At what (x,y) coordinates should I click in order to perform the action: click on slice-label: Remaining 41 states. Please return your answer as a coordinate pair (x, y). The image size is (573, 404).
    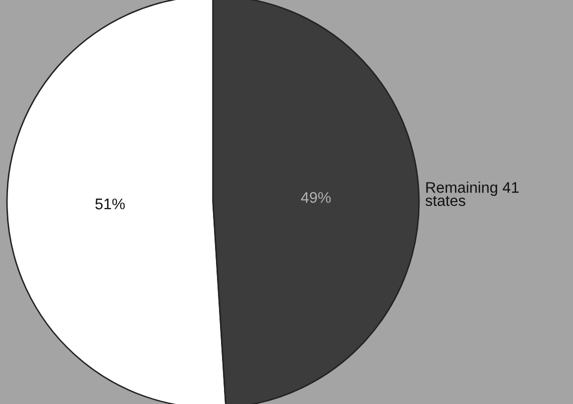
    Looking at the image, I should click on (472, 194).